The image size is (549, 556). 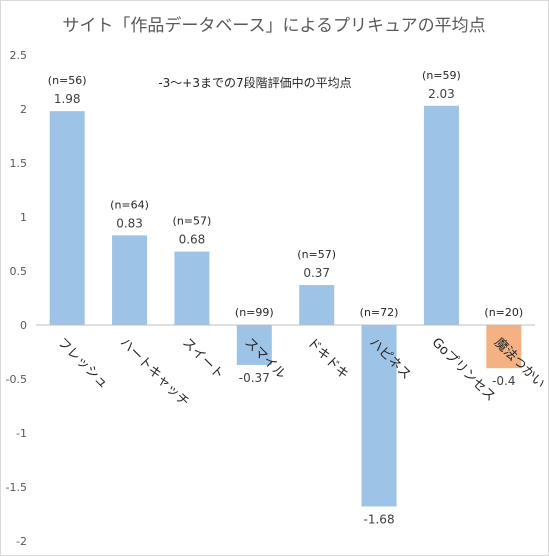 What do you see at coordinates (316, 273) in the screenshot?
I see `value-label: 0.37` at bounding box center [316, 273].